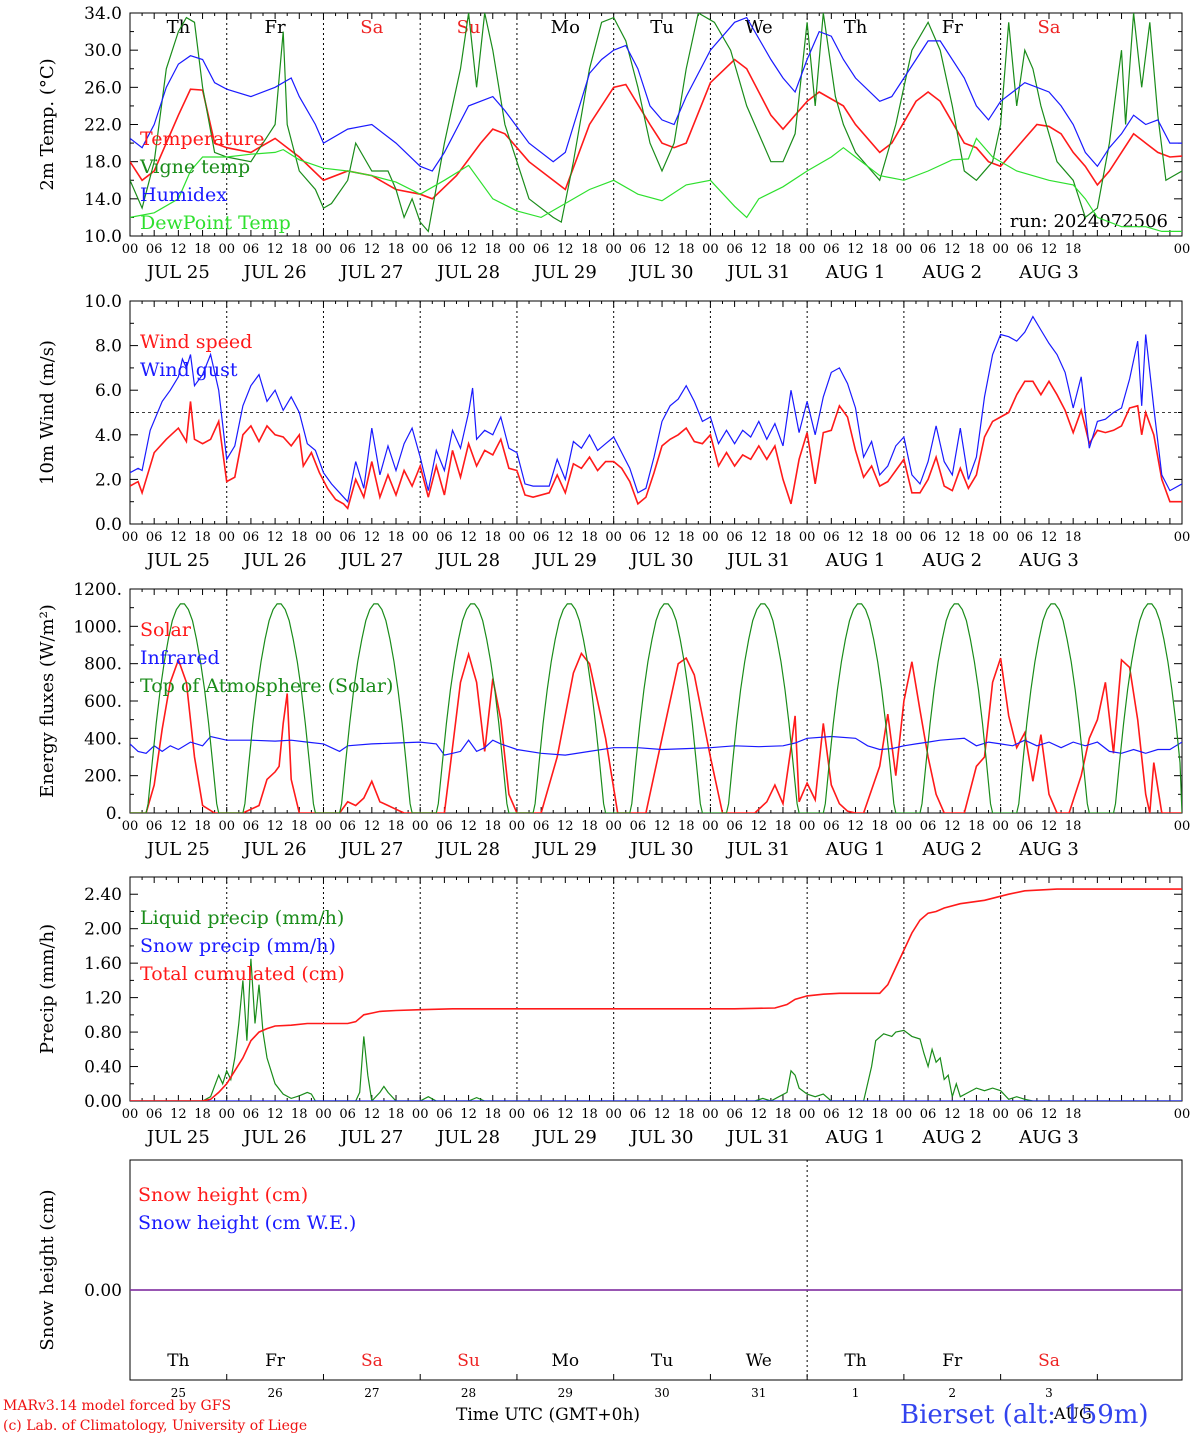  I want to click on y-tick-label: 1.60, so click(103, 964).